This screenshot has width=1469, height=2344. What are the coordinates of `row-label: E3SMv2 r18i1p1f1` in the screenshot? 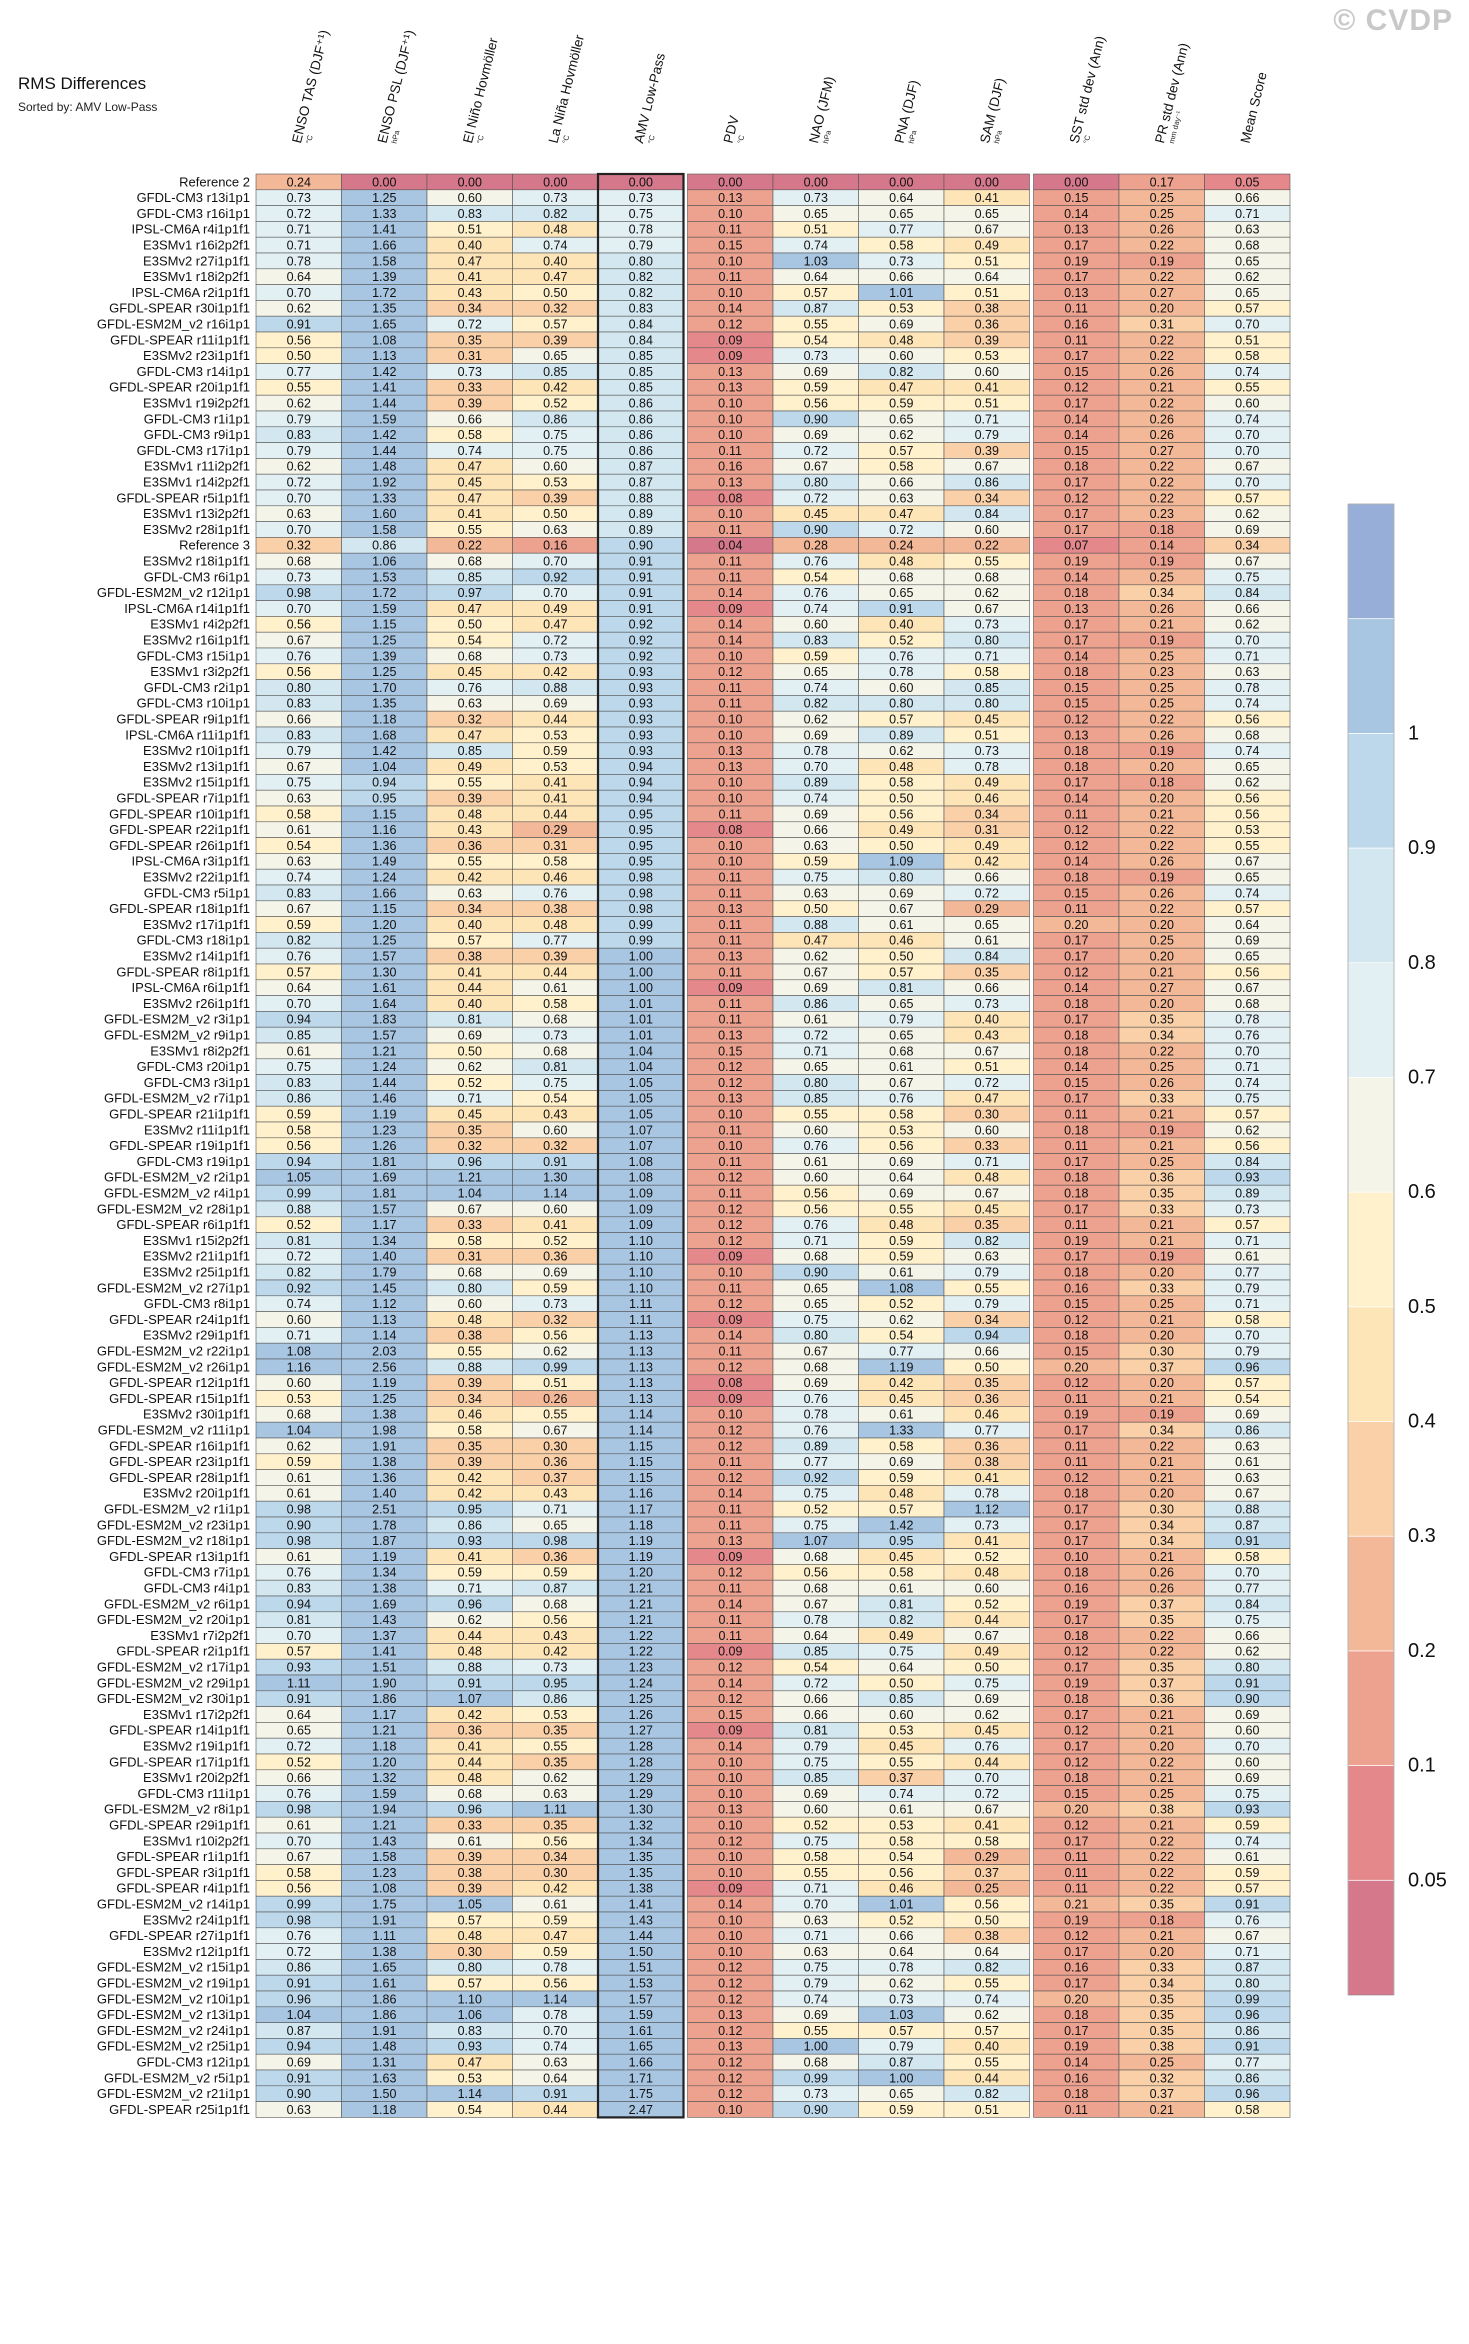 It's located at (196, 561).